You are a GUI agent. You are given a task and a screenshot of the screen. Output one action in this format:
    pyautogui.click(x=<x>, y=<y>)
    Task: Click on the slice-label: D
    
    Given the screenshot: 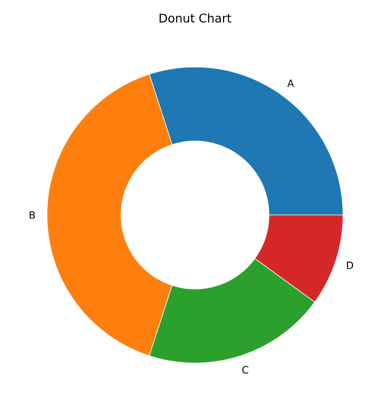 What is the action you would take?
    pyautogui.click(x=350, y=265)
    